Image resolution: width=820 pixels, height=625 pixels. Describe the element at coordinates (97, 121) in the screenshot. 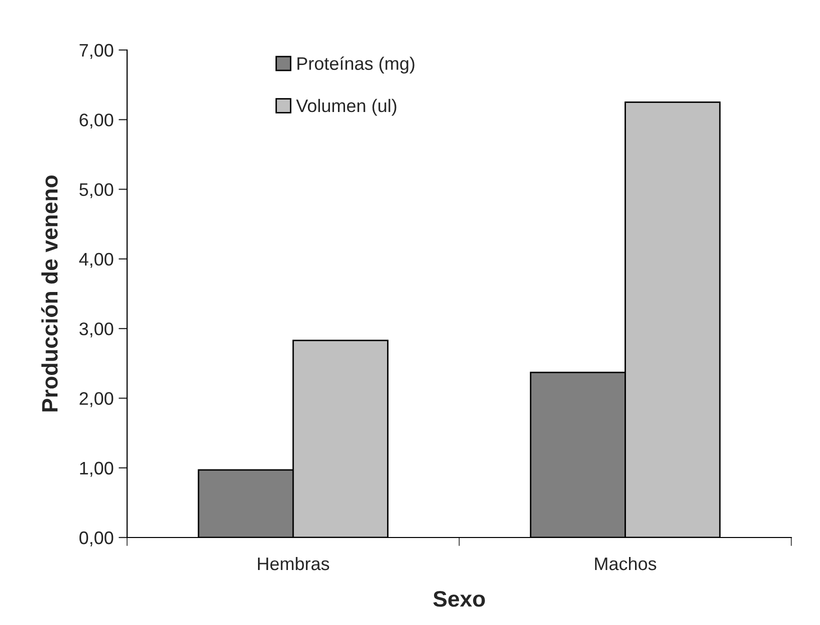

I see `y-tick-label: 6,00` at that location.